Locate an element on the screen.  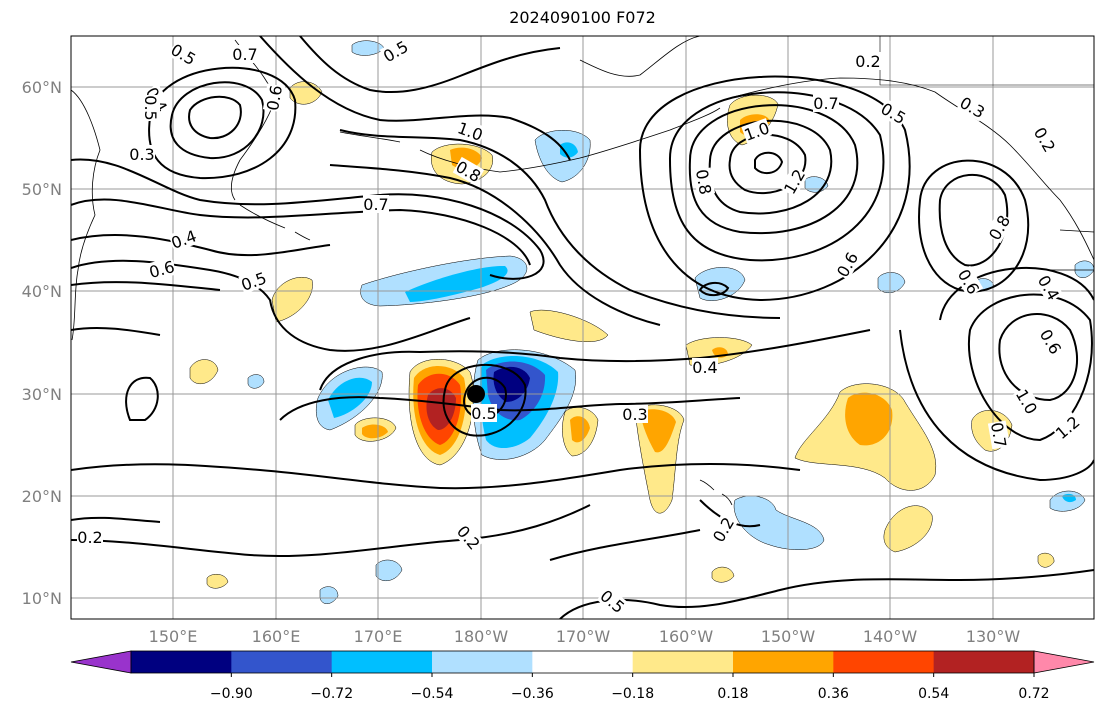
colorbar-tick-label: −0.18 is located at coordinates (632, 694).